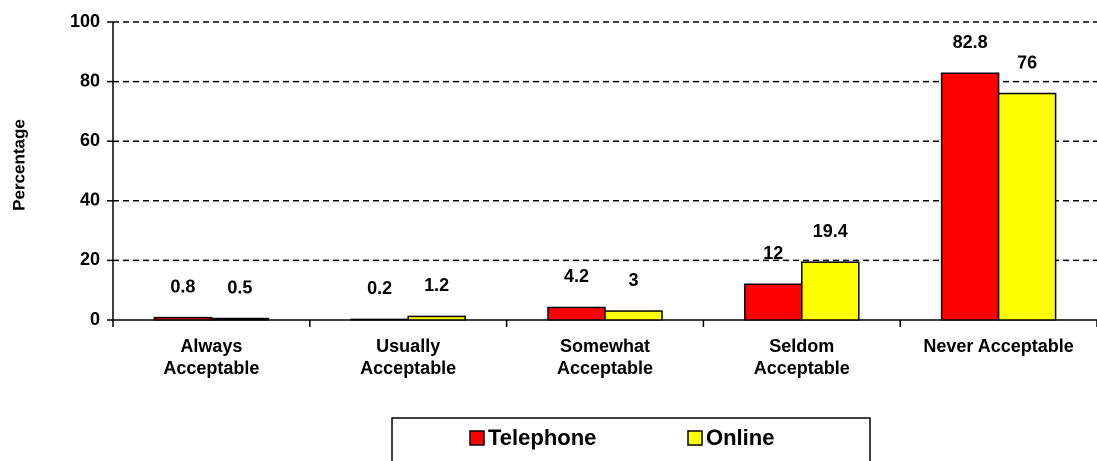 Image resolution: width=1097 pixels, height=461 pixels. Describe the element at coordinates (90, 200) in the screenshot. I see `y-tick-label: 40` at that location.